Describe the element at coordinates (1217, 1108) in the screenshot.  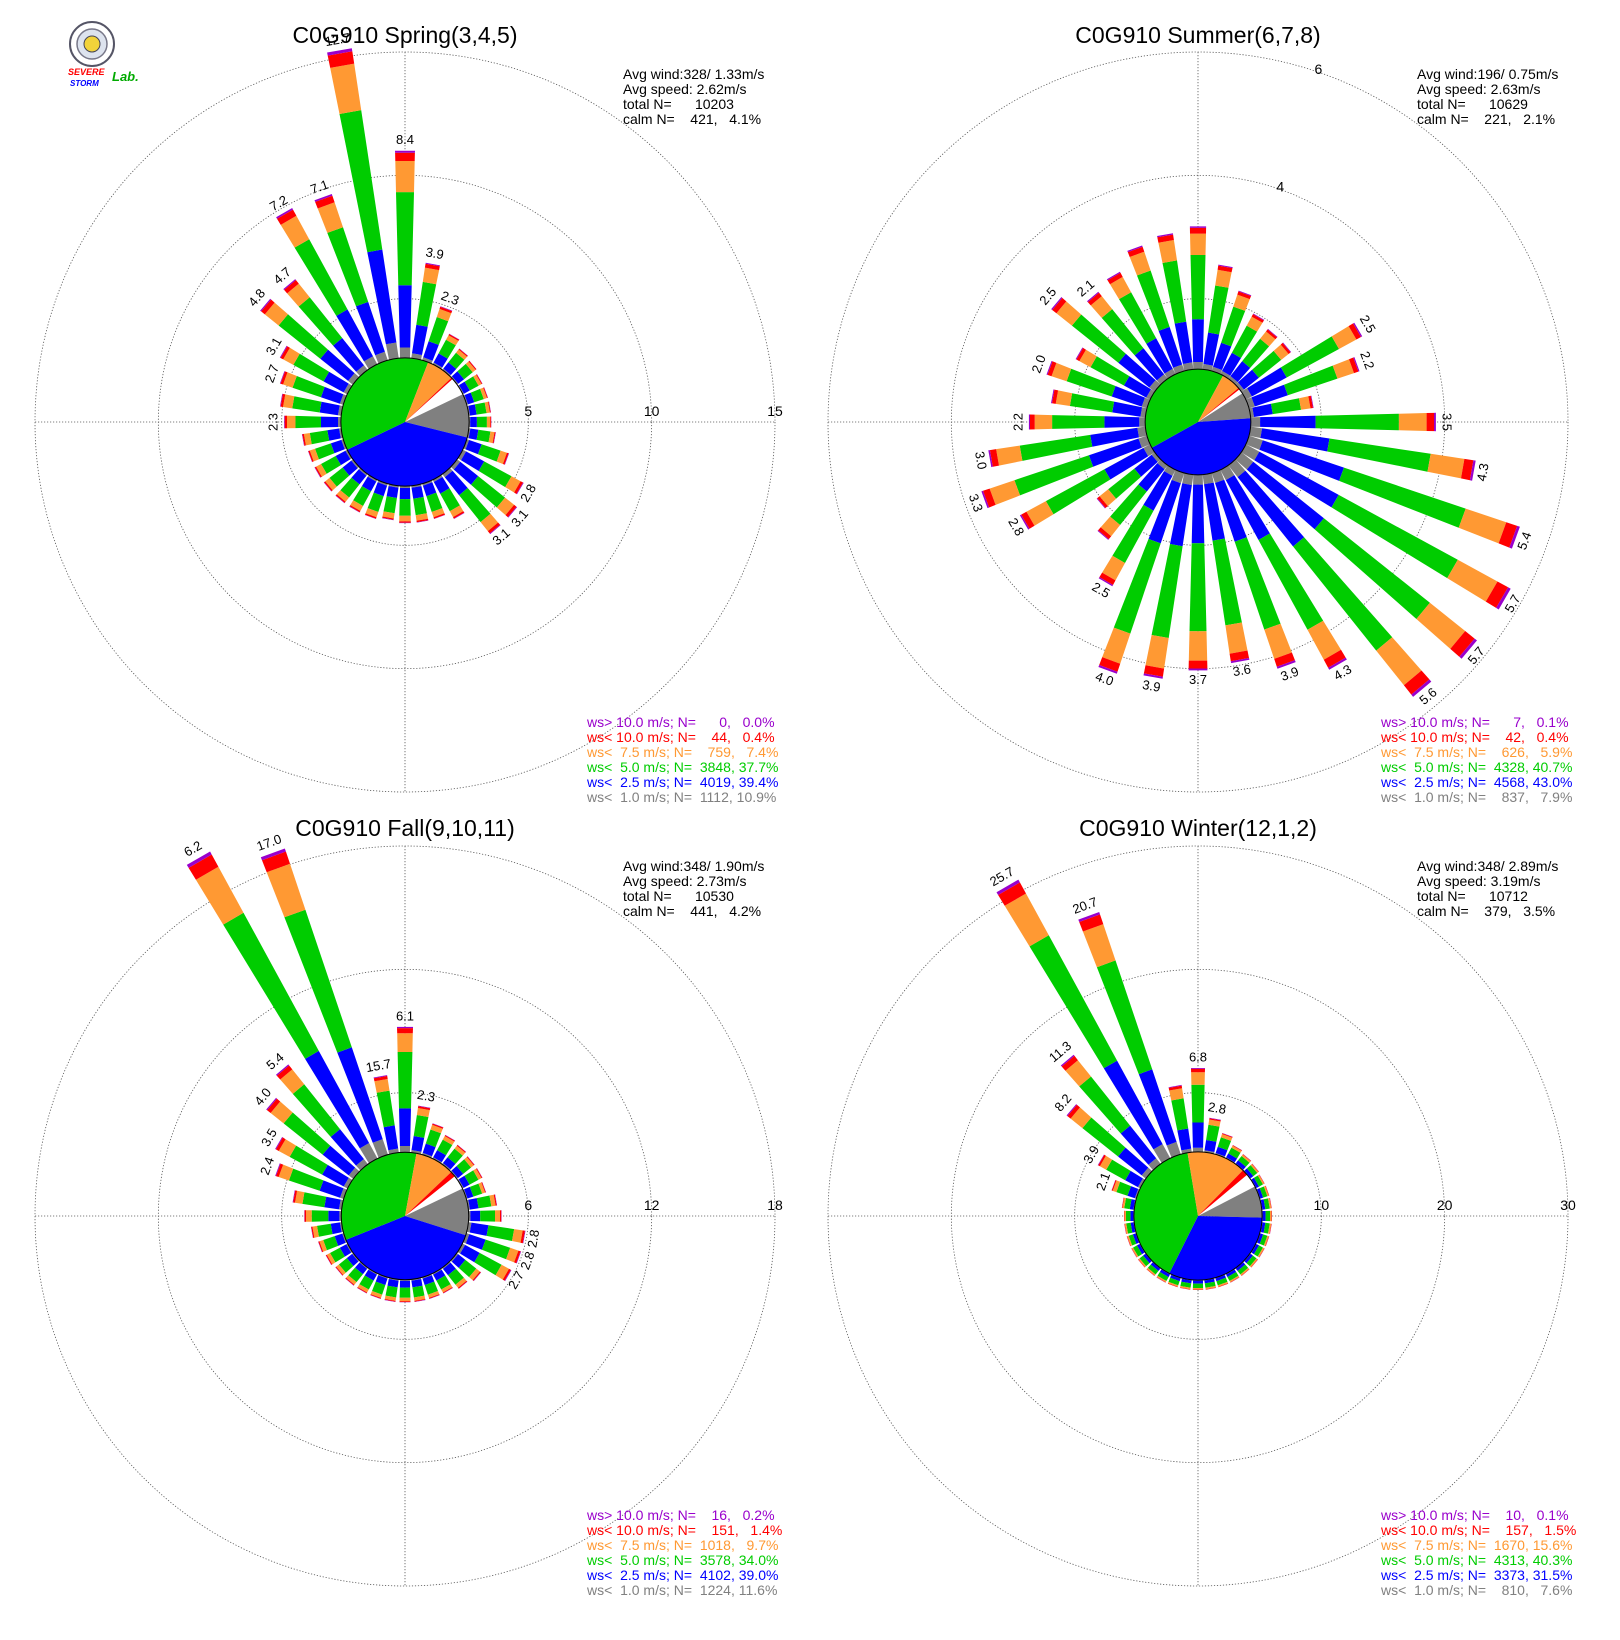
I see `bar-label: 2.8` at that location.